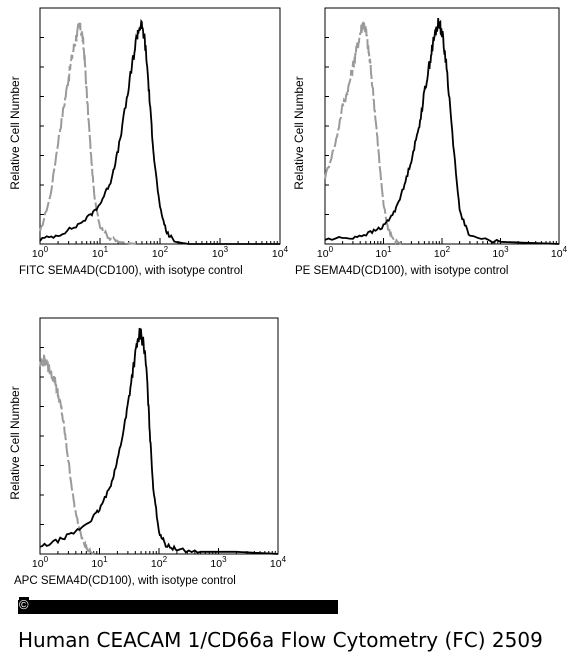 The image size is (574, 665). I want to click on copyright-symbol: ©, so click(24, 605).